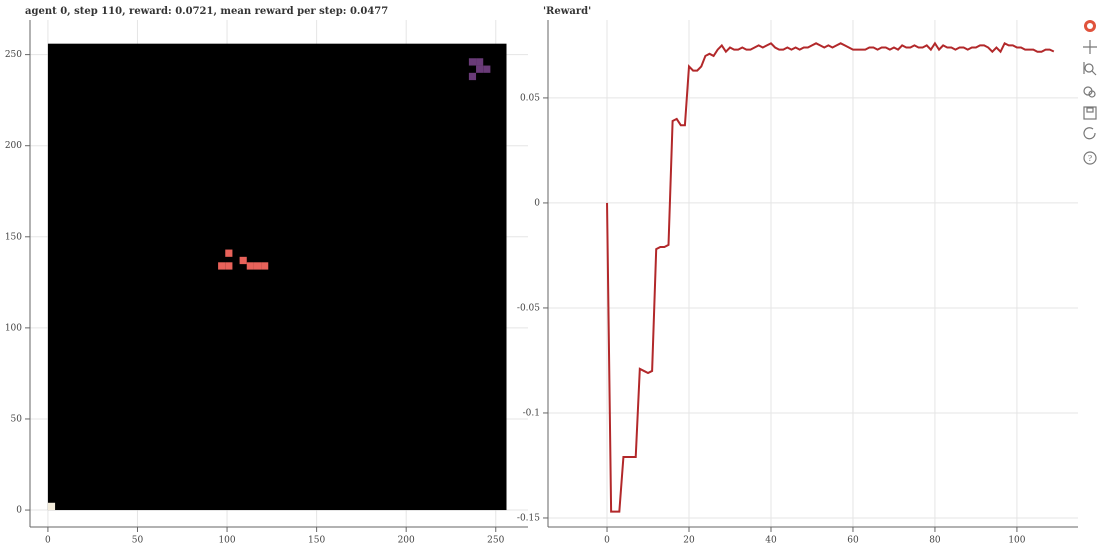 The image size is (1100, 550). Describe the element at coordinates (935, 541) in the screenshot. I see `x-tick-label: 80` at that location.